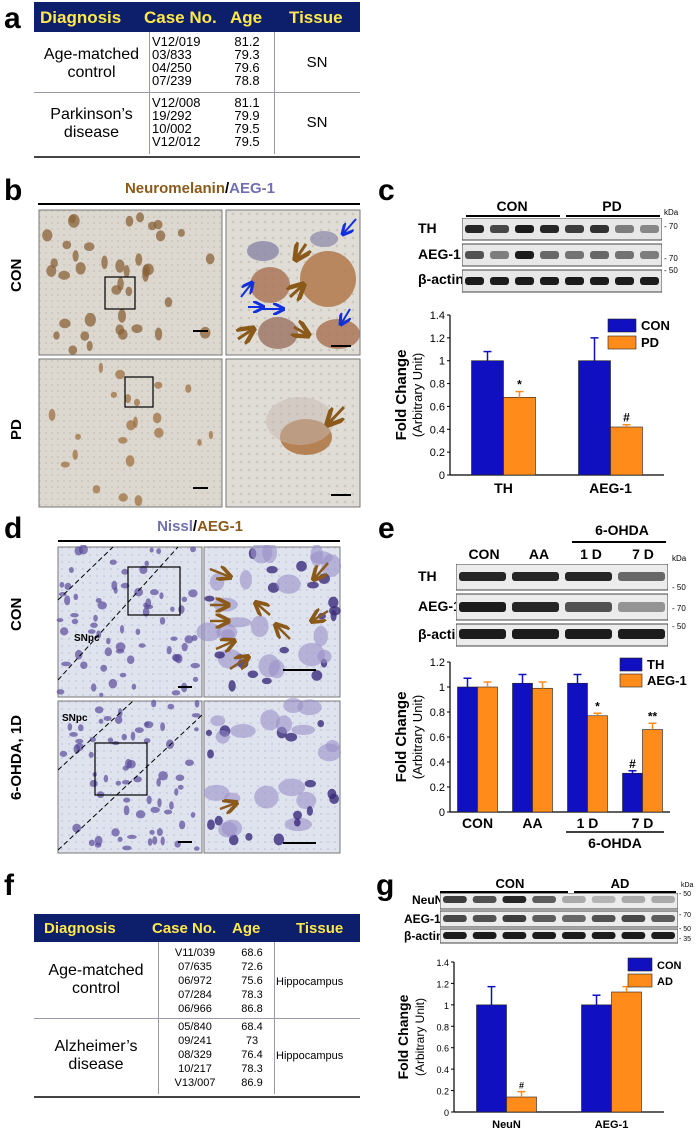  Describe the element at coordinates (176, 141) in the screenshot. I see `case-number: V12/012` at that location.